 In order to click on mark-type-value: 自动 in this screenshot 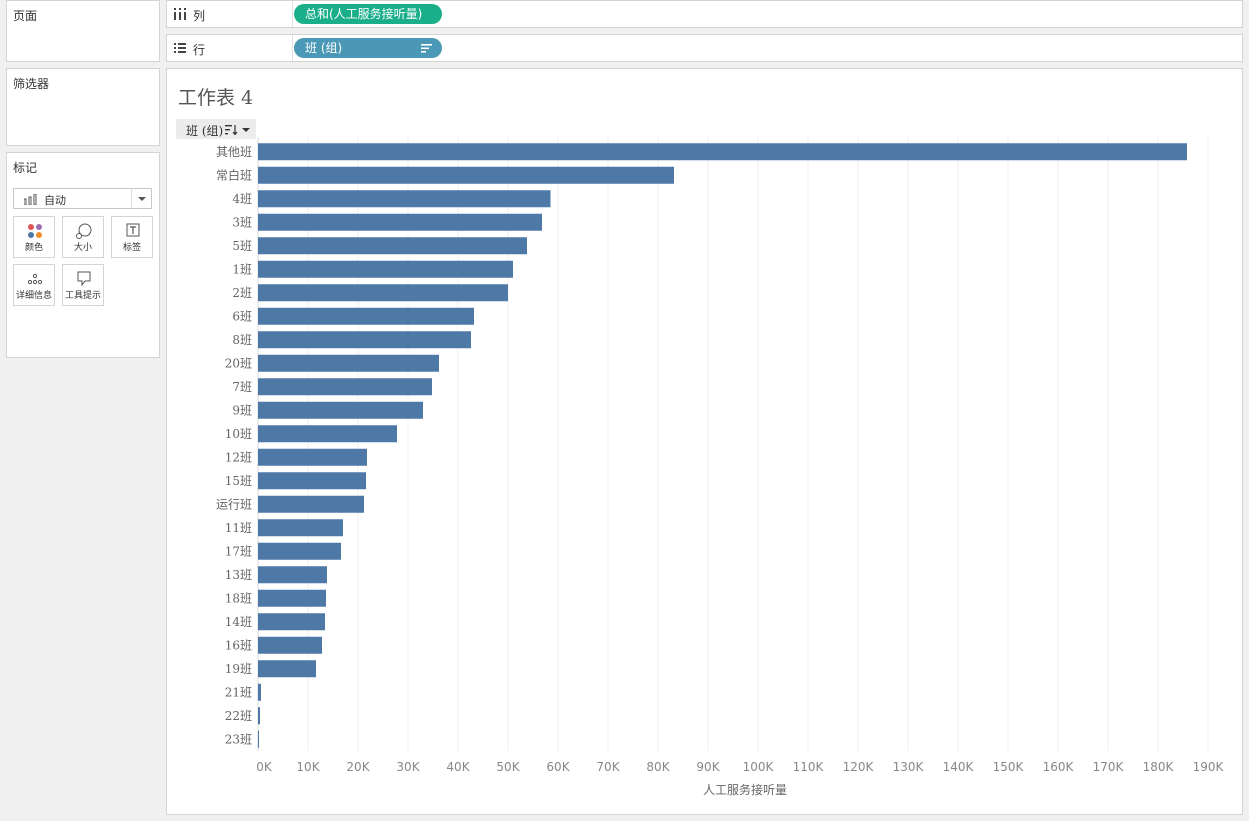, I will do `click(55, 200)`.